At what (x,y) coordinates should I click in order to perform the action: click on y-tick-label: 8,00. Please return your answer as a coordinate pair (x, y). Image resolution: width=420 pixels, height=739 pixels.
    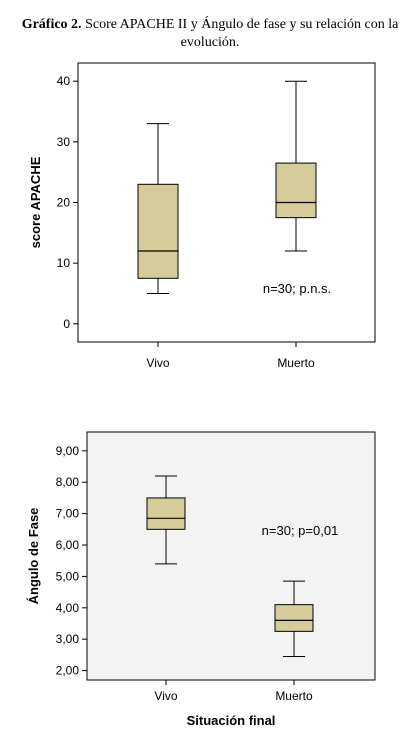
    Looking at the image, I should click on (68, 482).